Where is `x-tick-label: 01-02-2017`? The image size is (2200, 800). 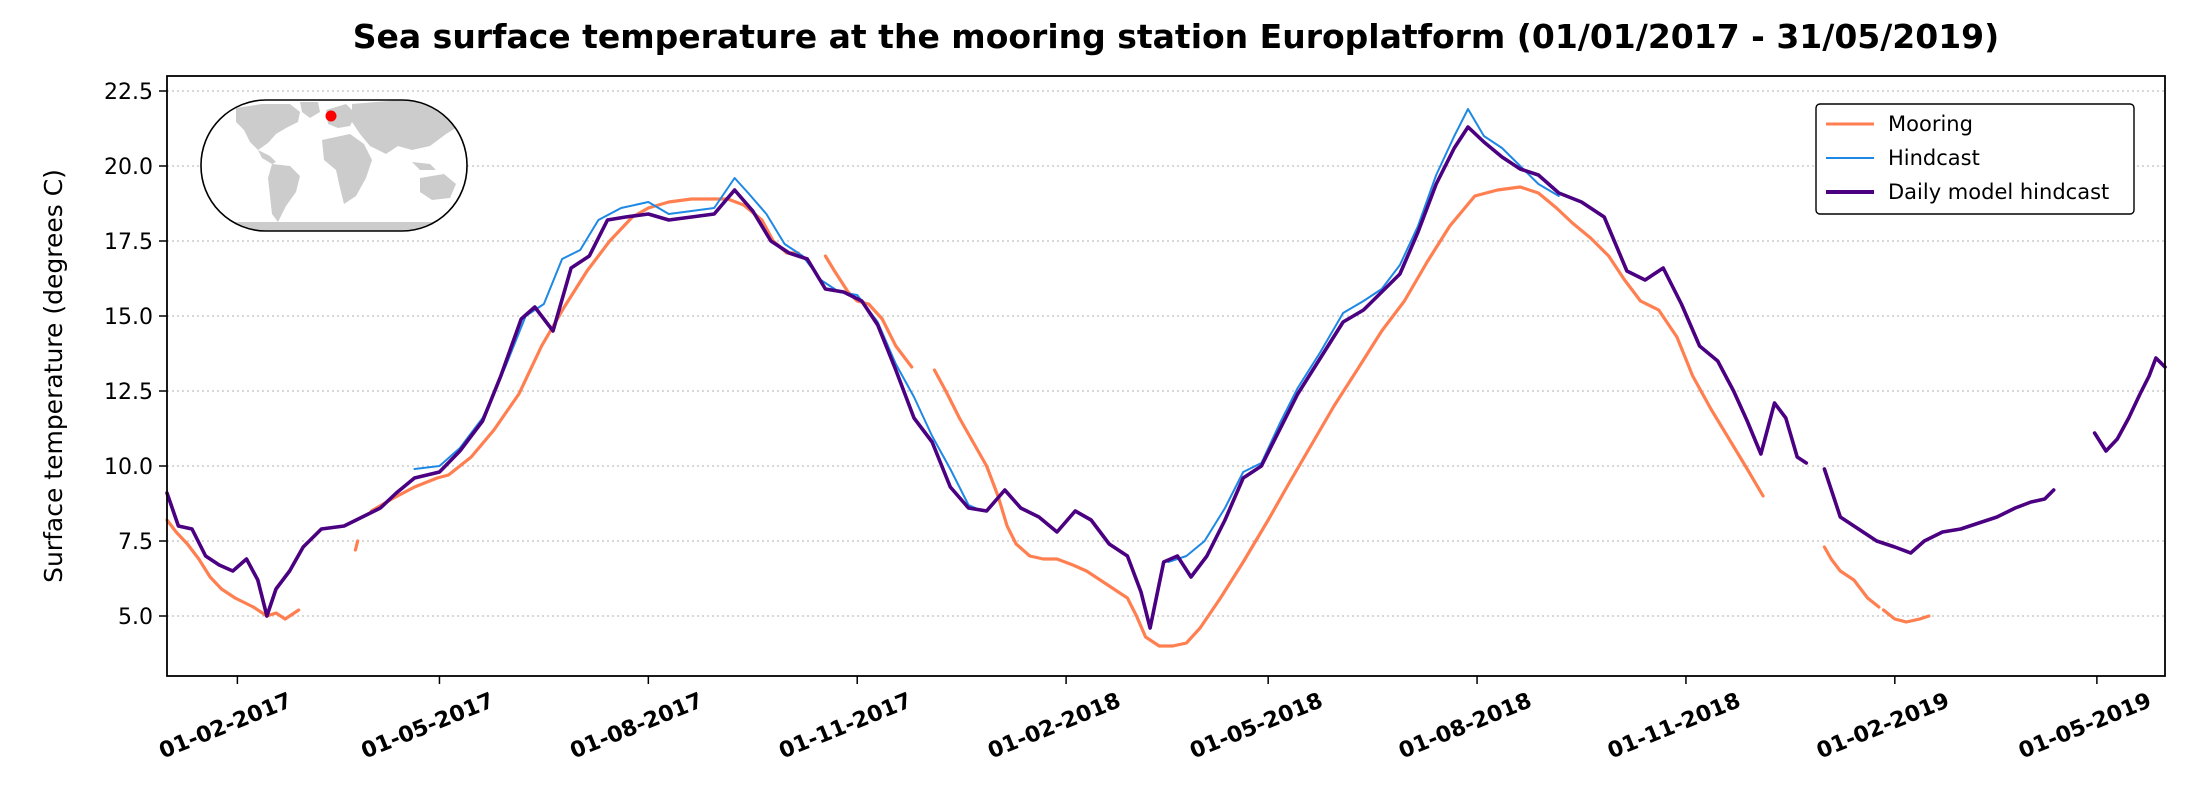
x-tick-label: 01-02-2017 is located at coordinates (226, 726).